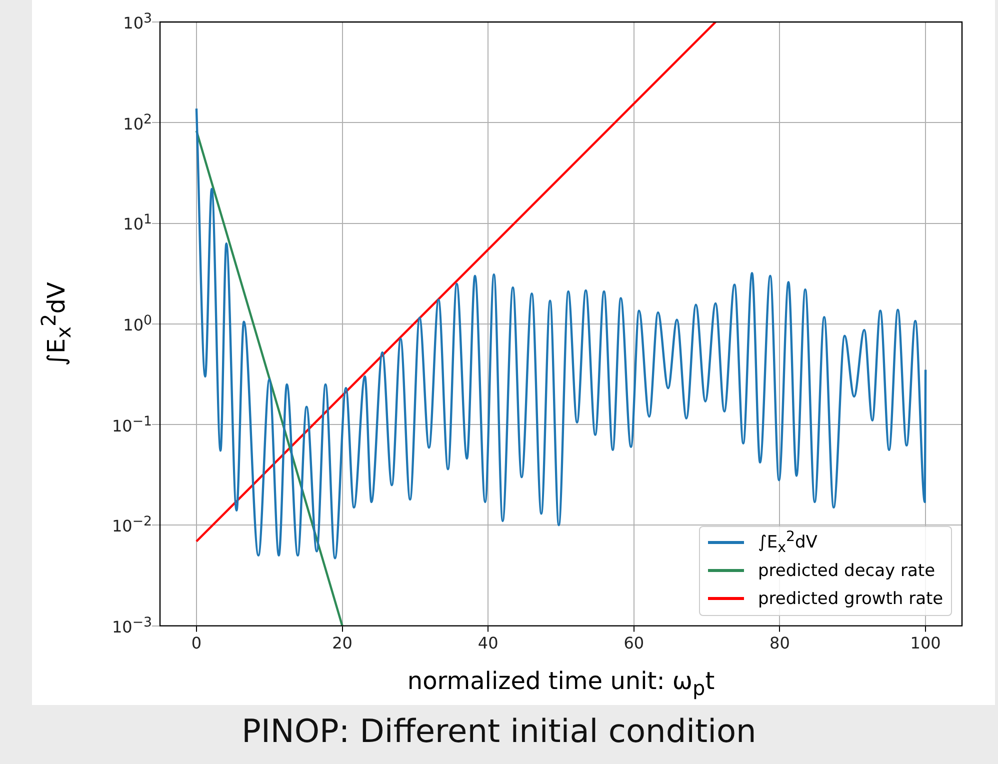 Image resolution: width=998 pixels, height=764 pixels. What do you see at coordinates (925, 643) in the screenshot?
I see `x-tick-label: 100` at bounding box center [925, 643].